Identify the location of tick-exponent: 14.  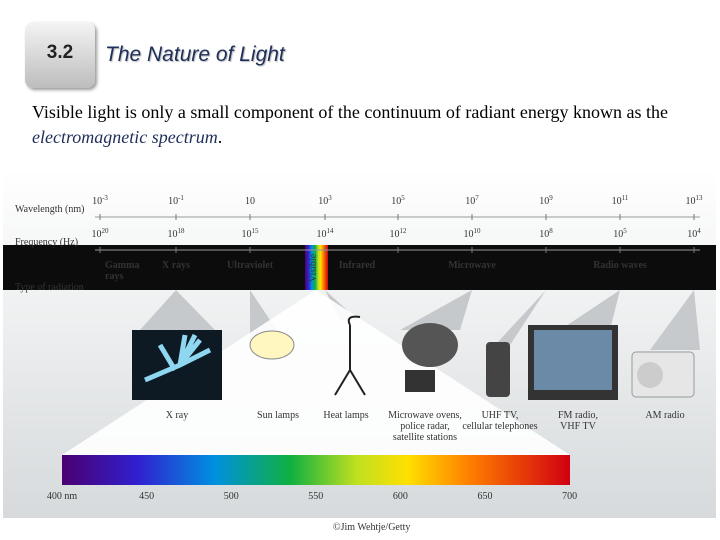
(331, 231).